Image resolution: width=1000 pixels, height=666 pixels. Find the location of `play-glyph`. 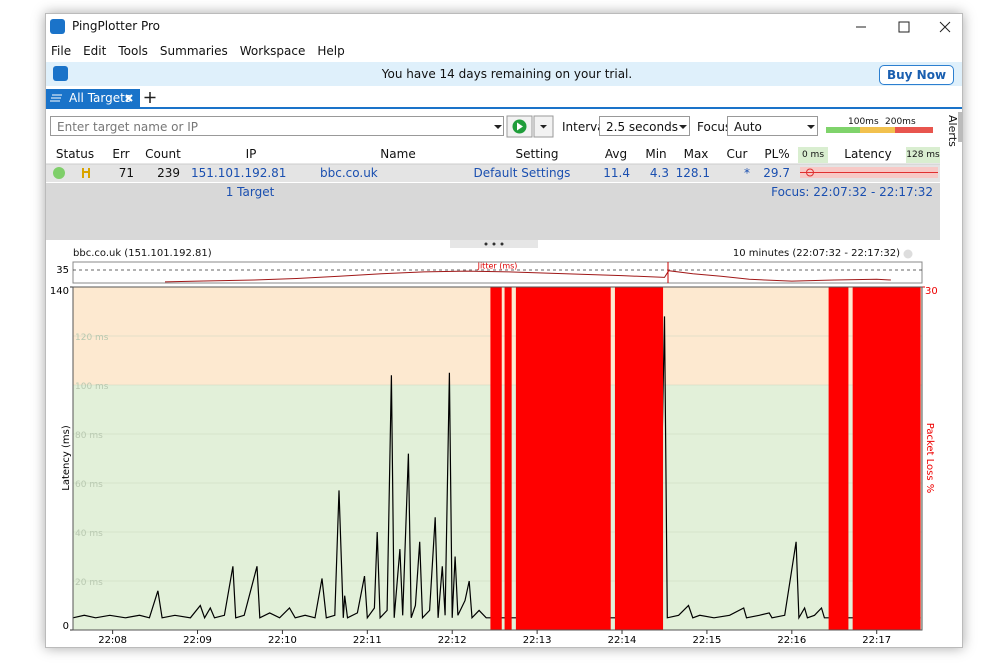

play-glyph is located at coordinates (520, 126).